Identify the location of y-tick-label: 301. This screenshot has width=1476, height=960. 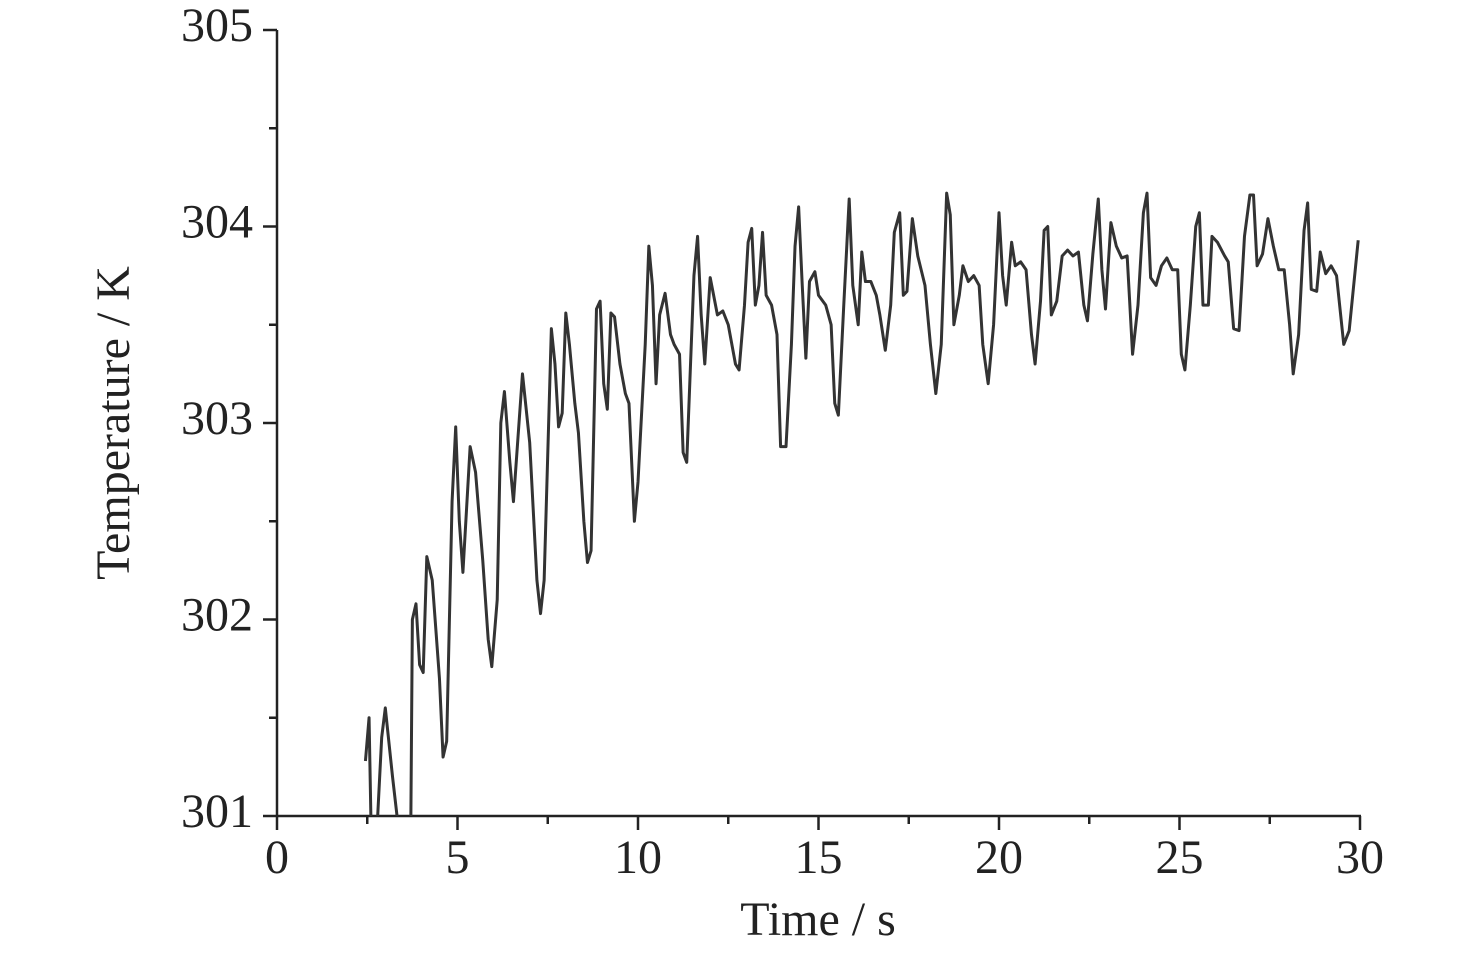
(217, 811).